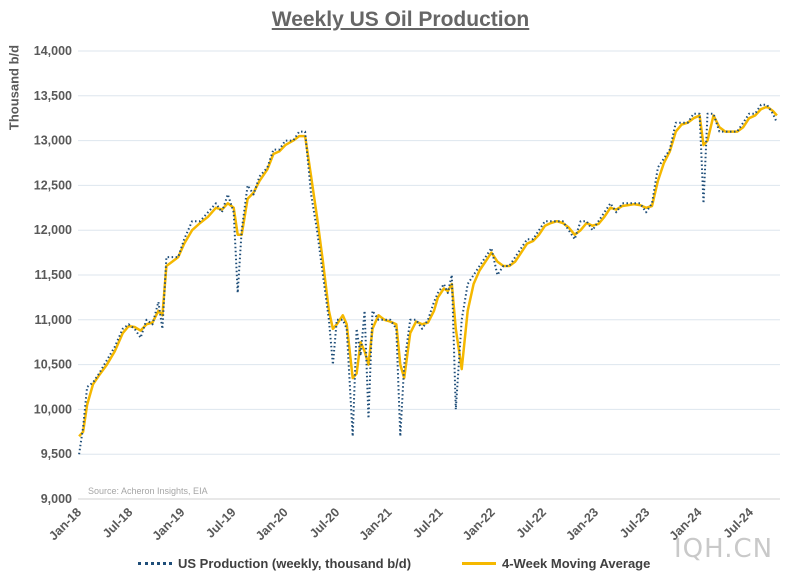  I want to click on legend-item-moving-average: 4-Week Moving Average, so click(556, 563).